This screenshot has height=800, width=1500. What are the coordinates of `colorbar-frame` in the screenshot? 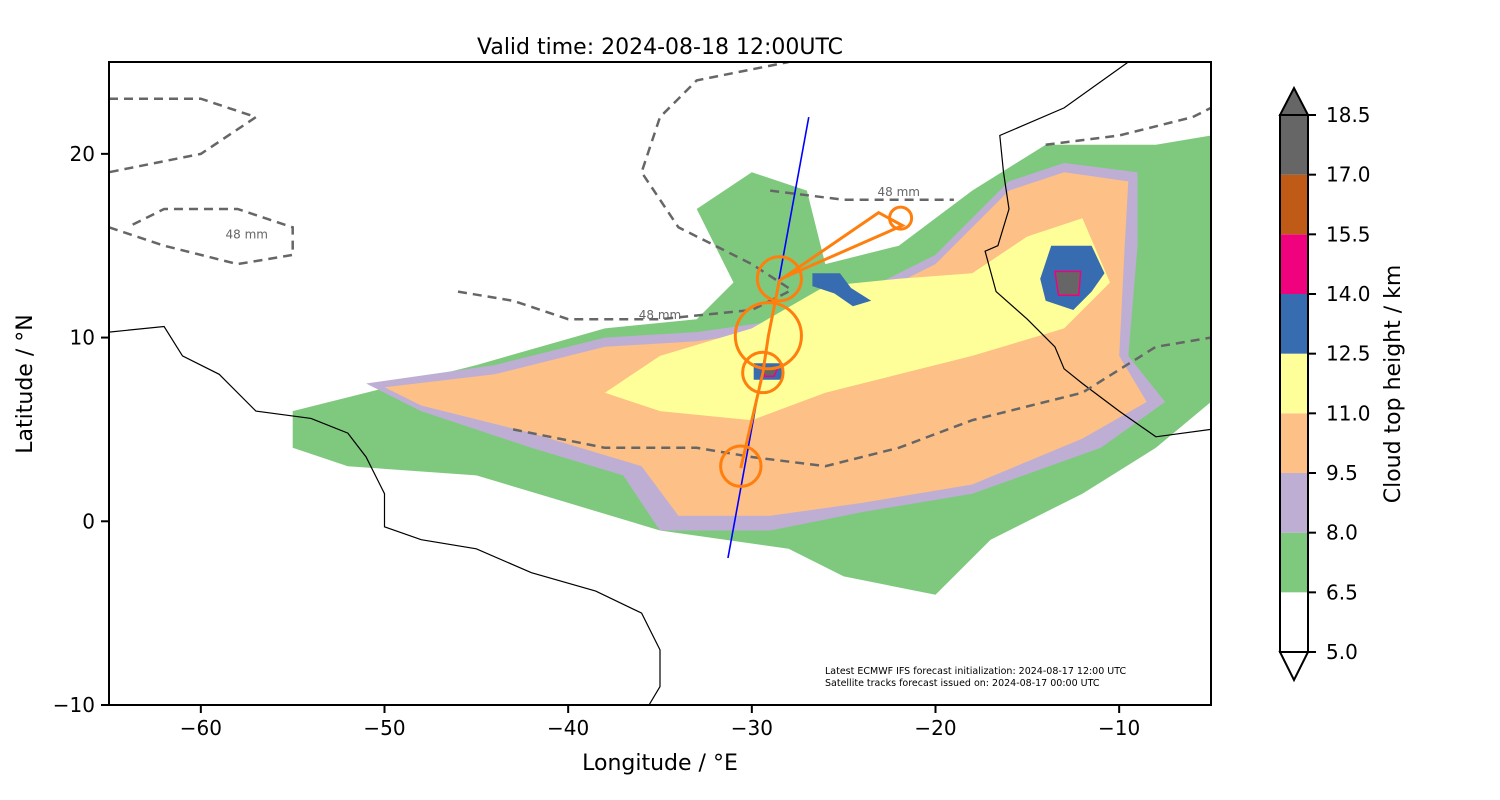 It's located at (1294, 383).